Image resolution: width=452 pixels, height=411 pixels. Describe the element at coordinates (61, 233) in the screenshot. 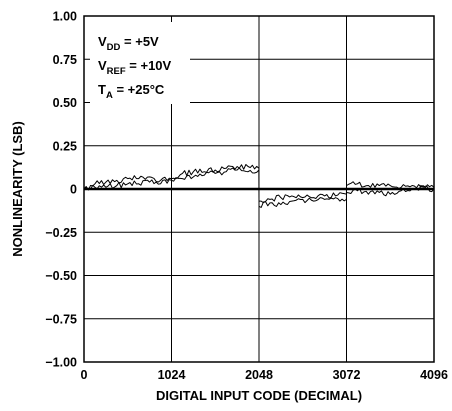

I see `y-tick-label: −0.25` at that location.